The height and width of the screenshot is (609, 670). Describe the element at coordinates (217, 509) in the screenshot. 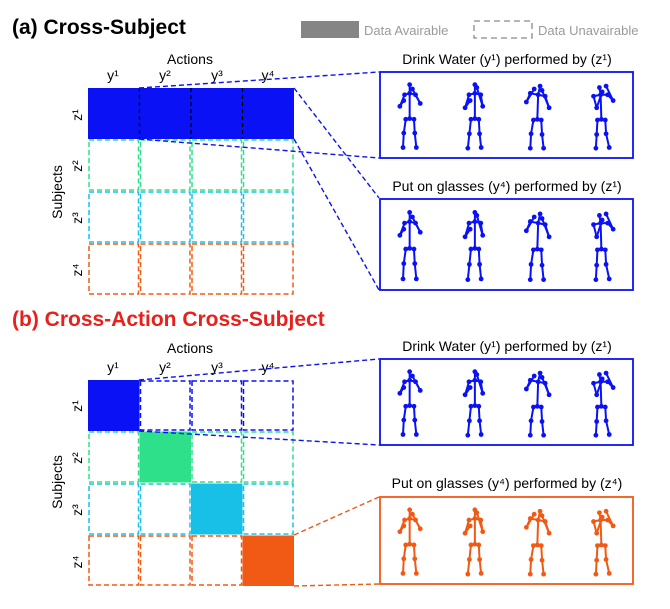

I see `panel-b-cell-z3-y3` at that location.